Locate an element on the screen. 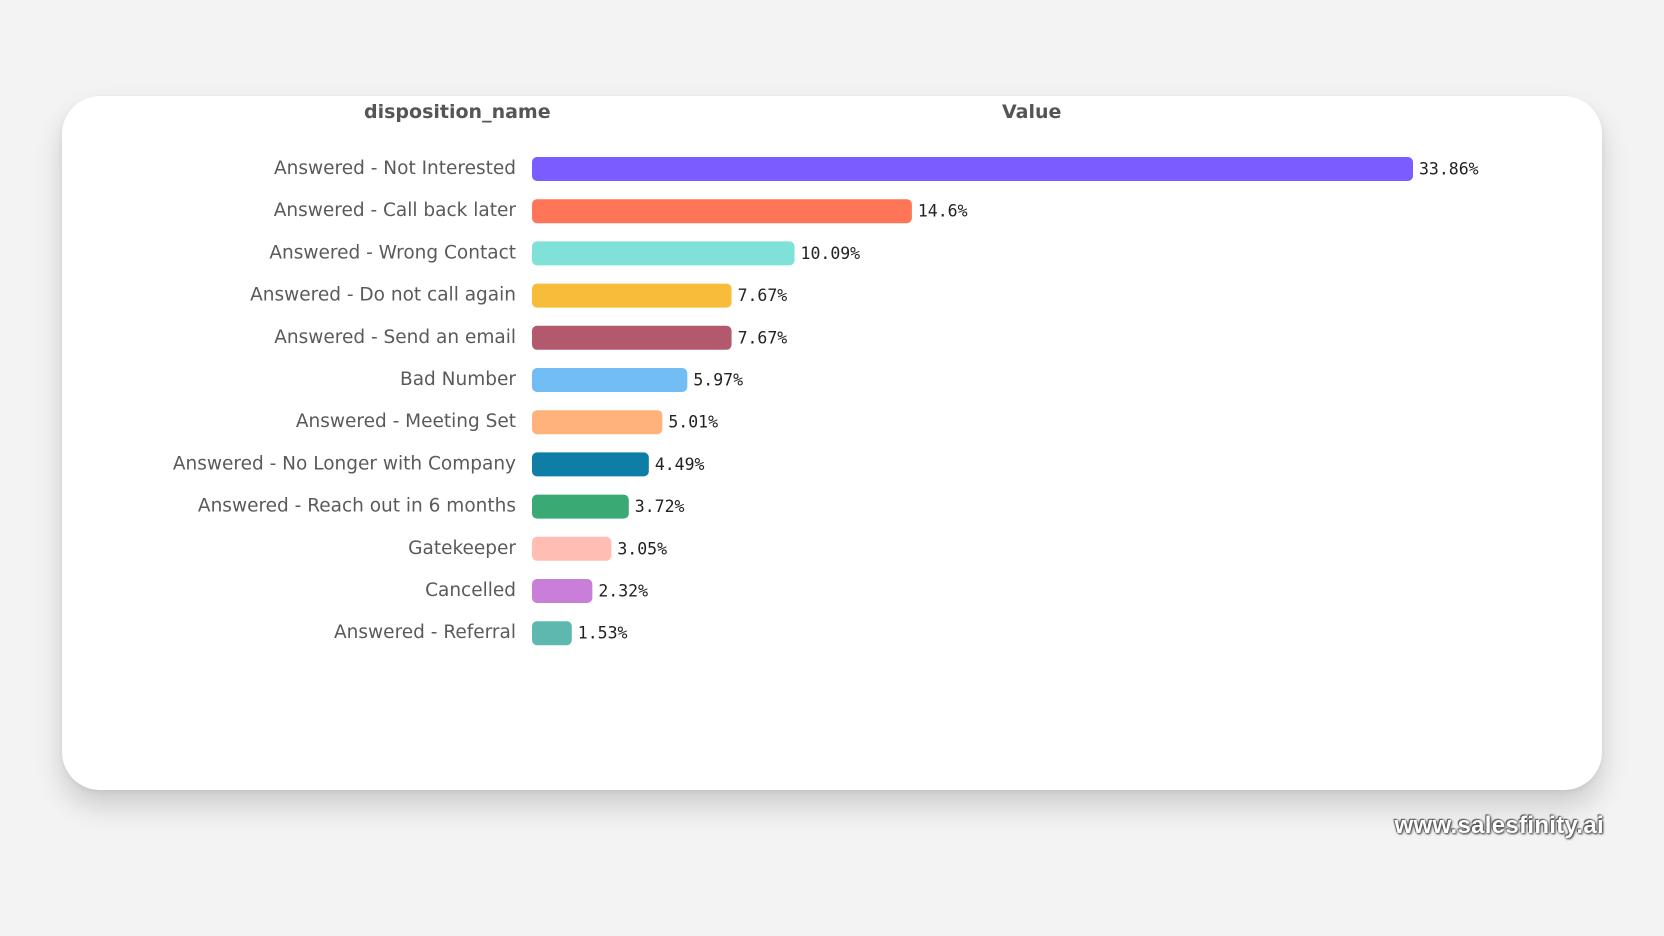 This screenshot has height=936, width=1664. value-label: 2.32% is located at coordinates (623, 591).